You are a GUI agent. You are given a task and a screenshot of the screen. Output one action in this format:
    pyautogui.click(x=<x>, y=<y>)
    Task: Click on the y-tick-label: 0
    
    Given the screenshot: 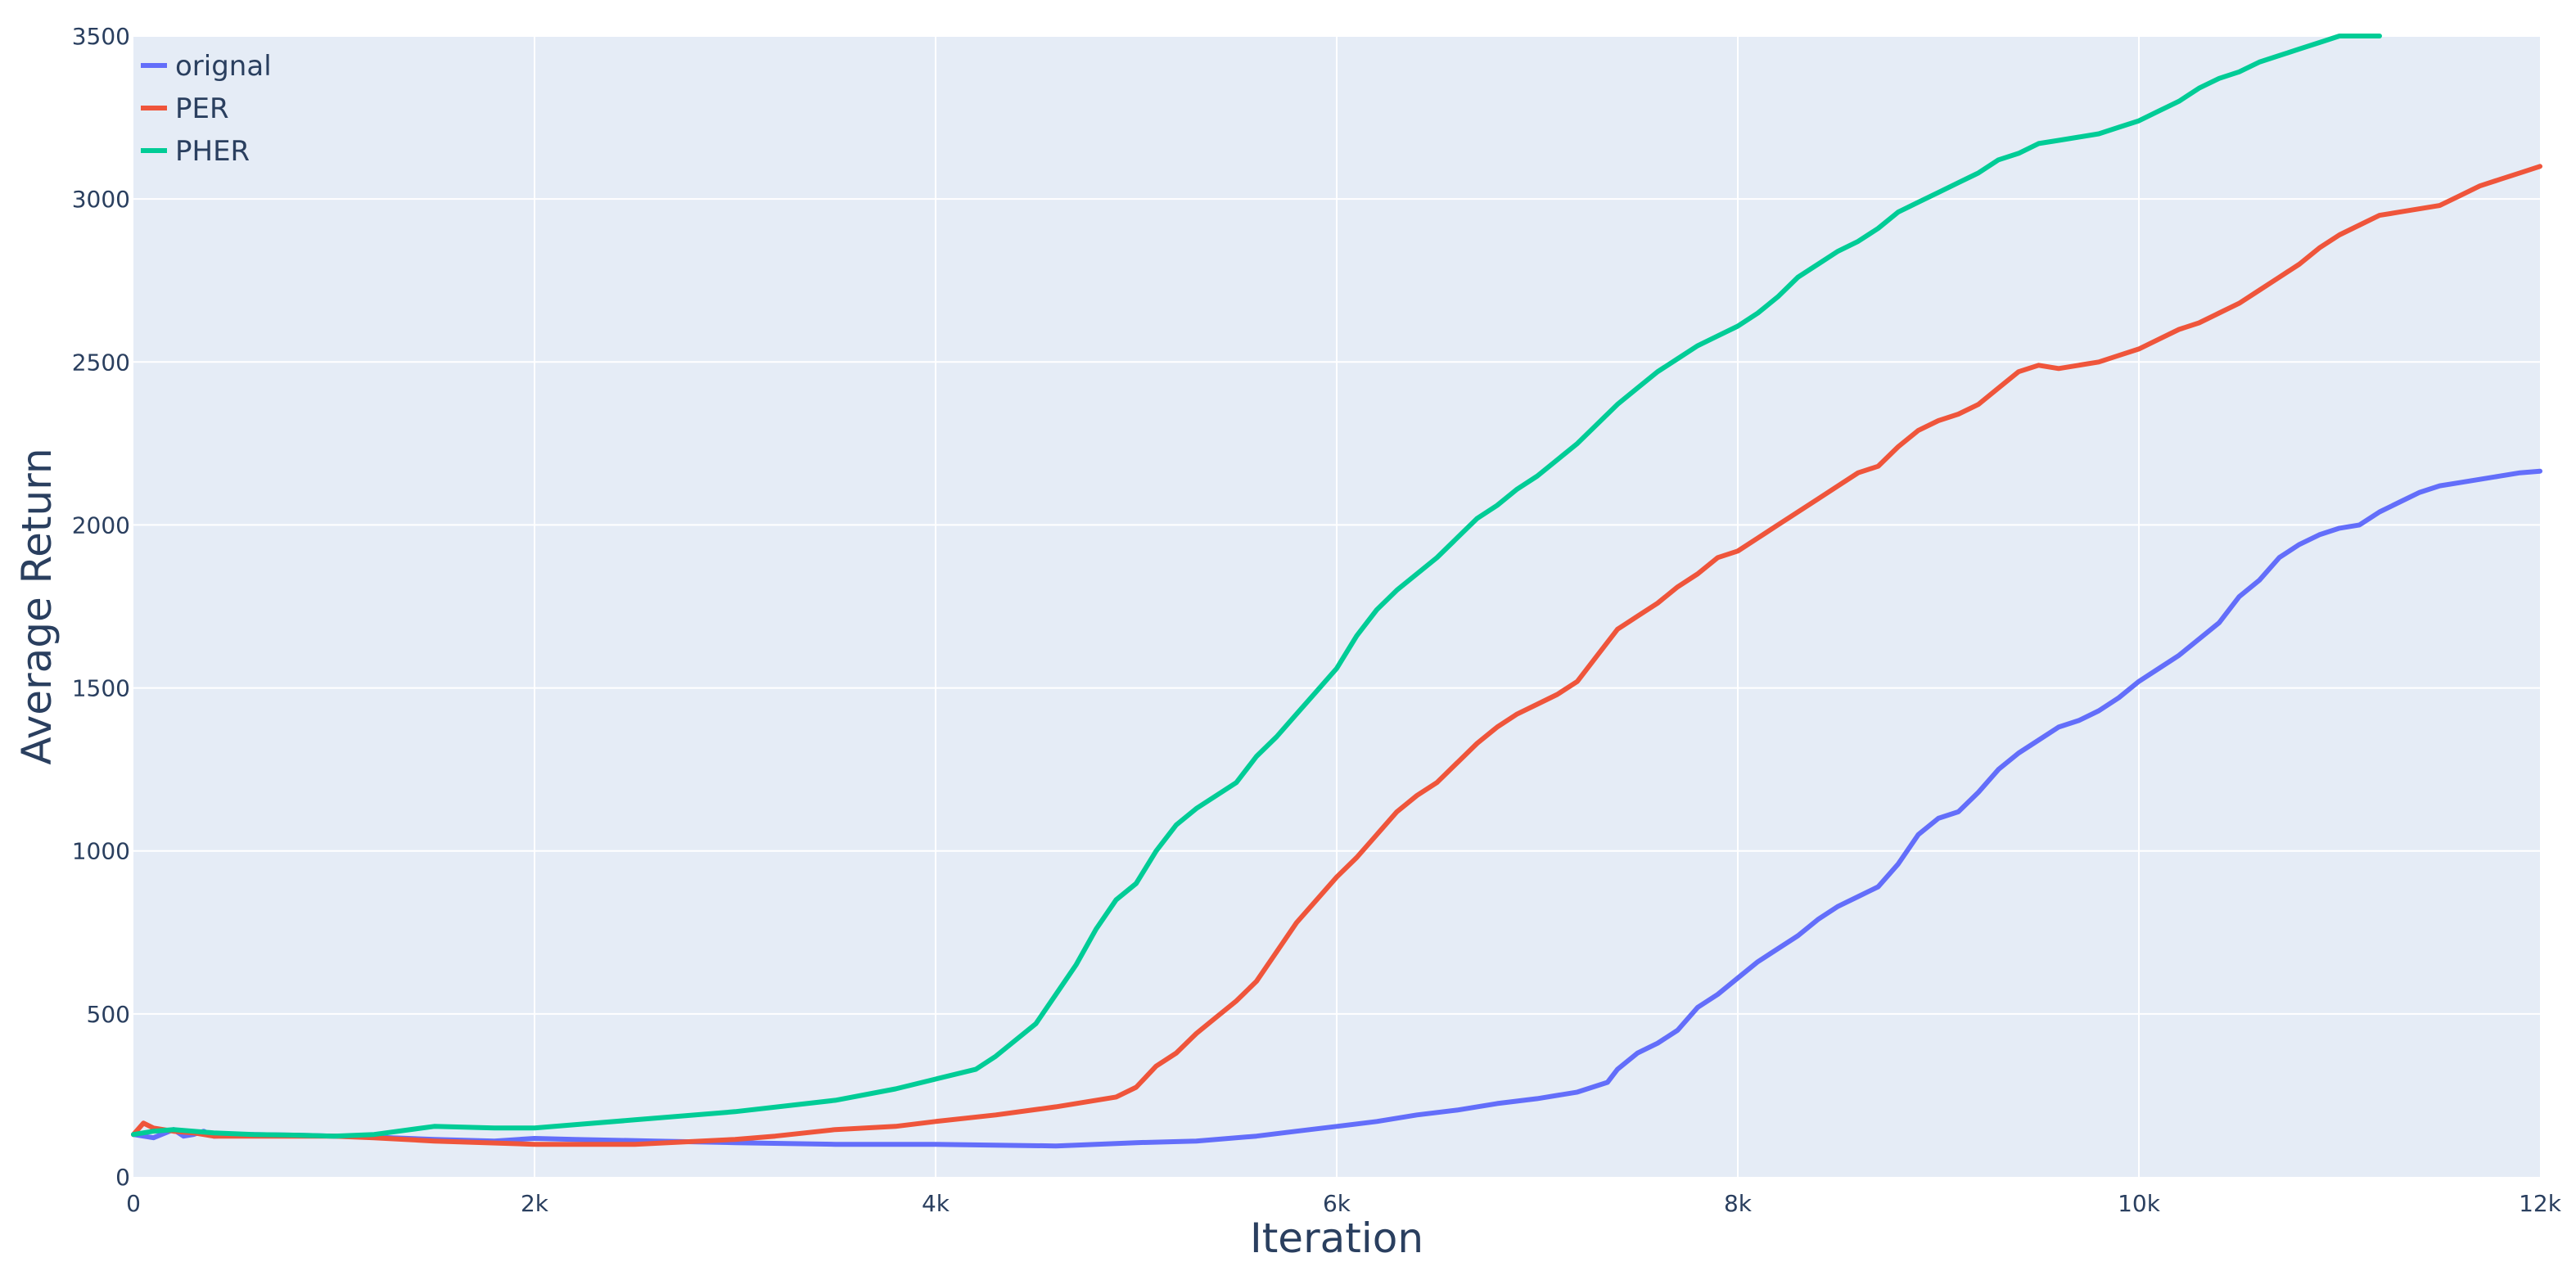 What is the action you would take?
    pyautogui.click(x=122, y=1177)
    